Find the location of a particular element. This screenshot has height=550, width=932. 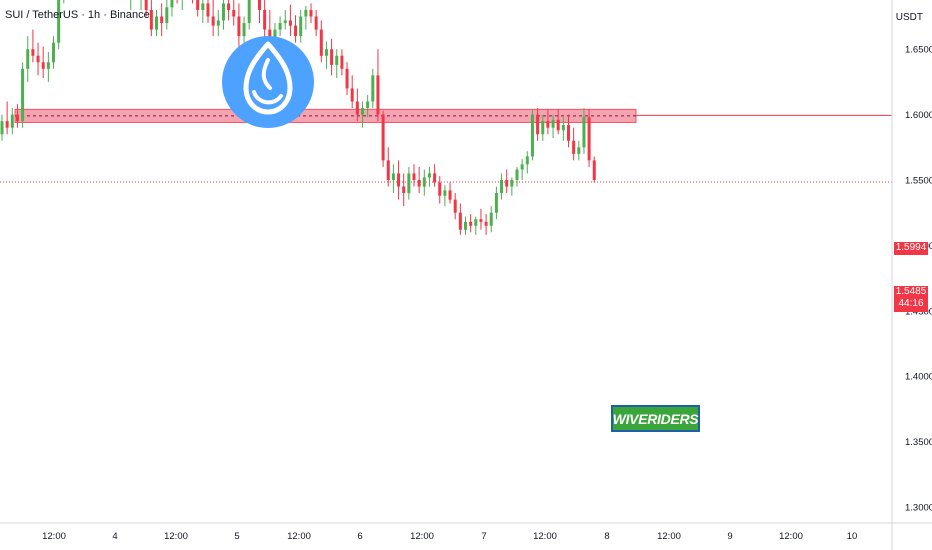

x-tick-label: 6 is located at coordinates (359, 536).